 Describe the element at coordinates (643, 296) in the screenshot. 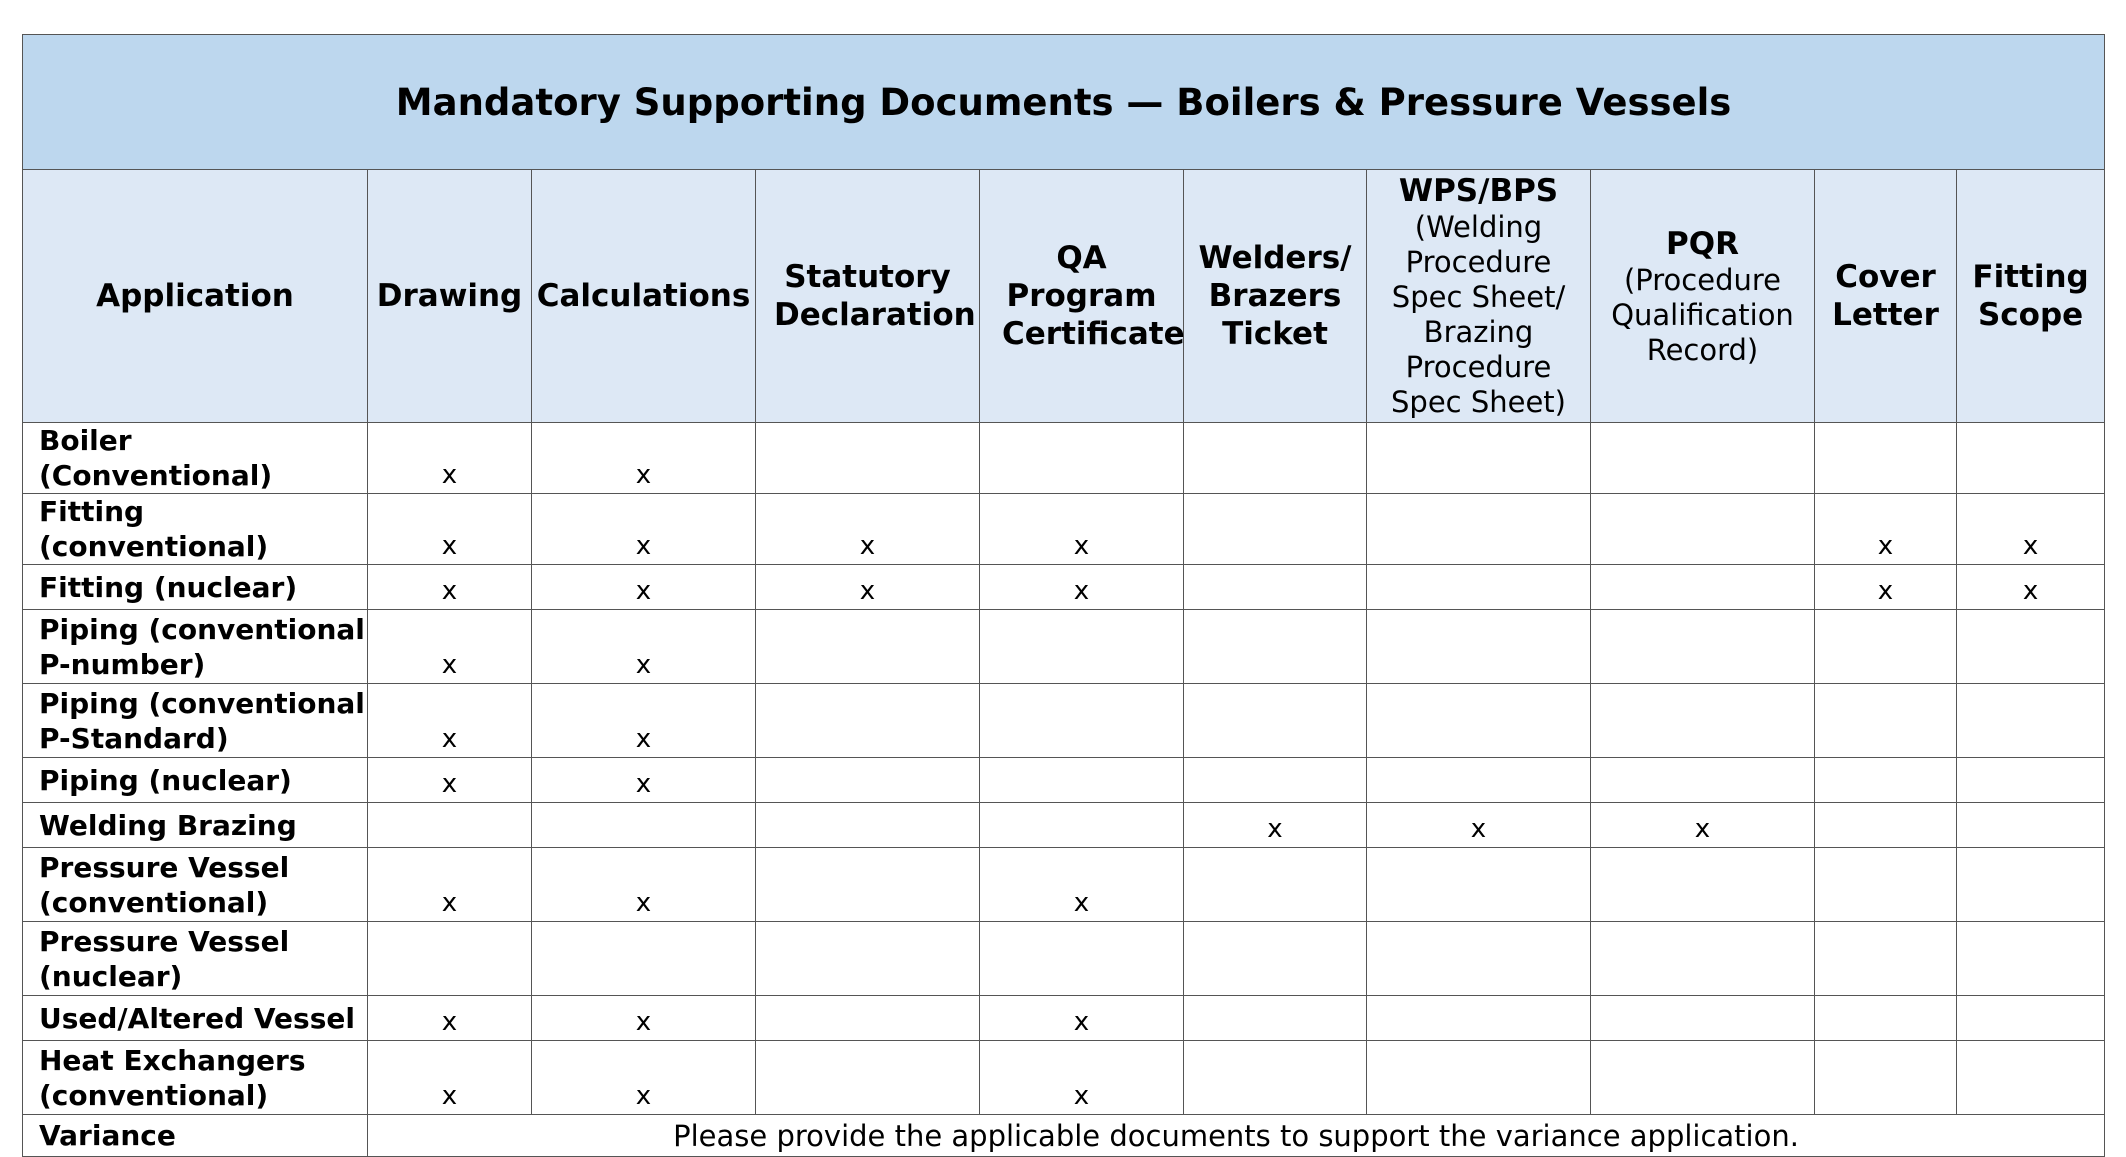

I see `header-calculations: Calculations` at that location.